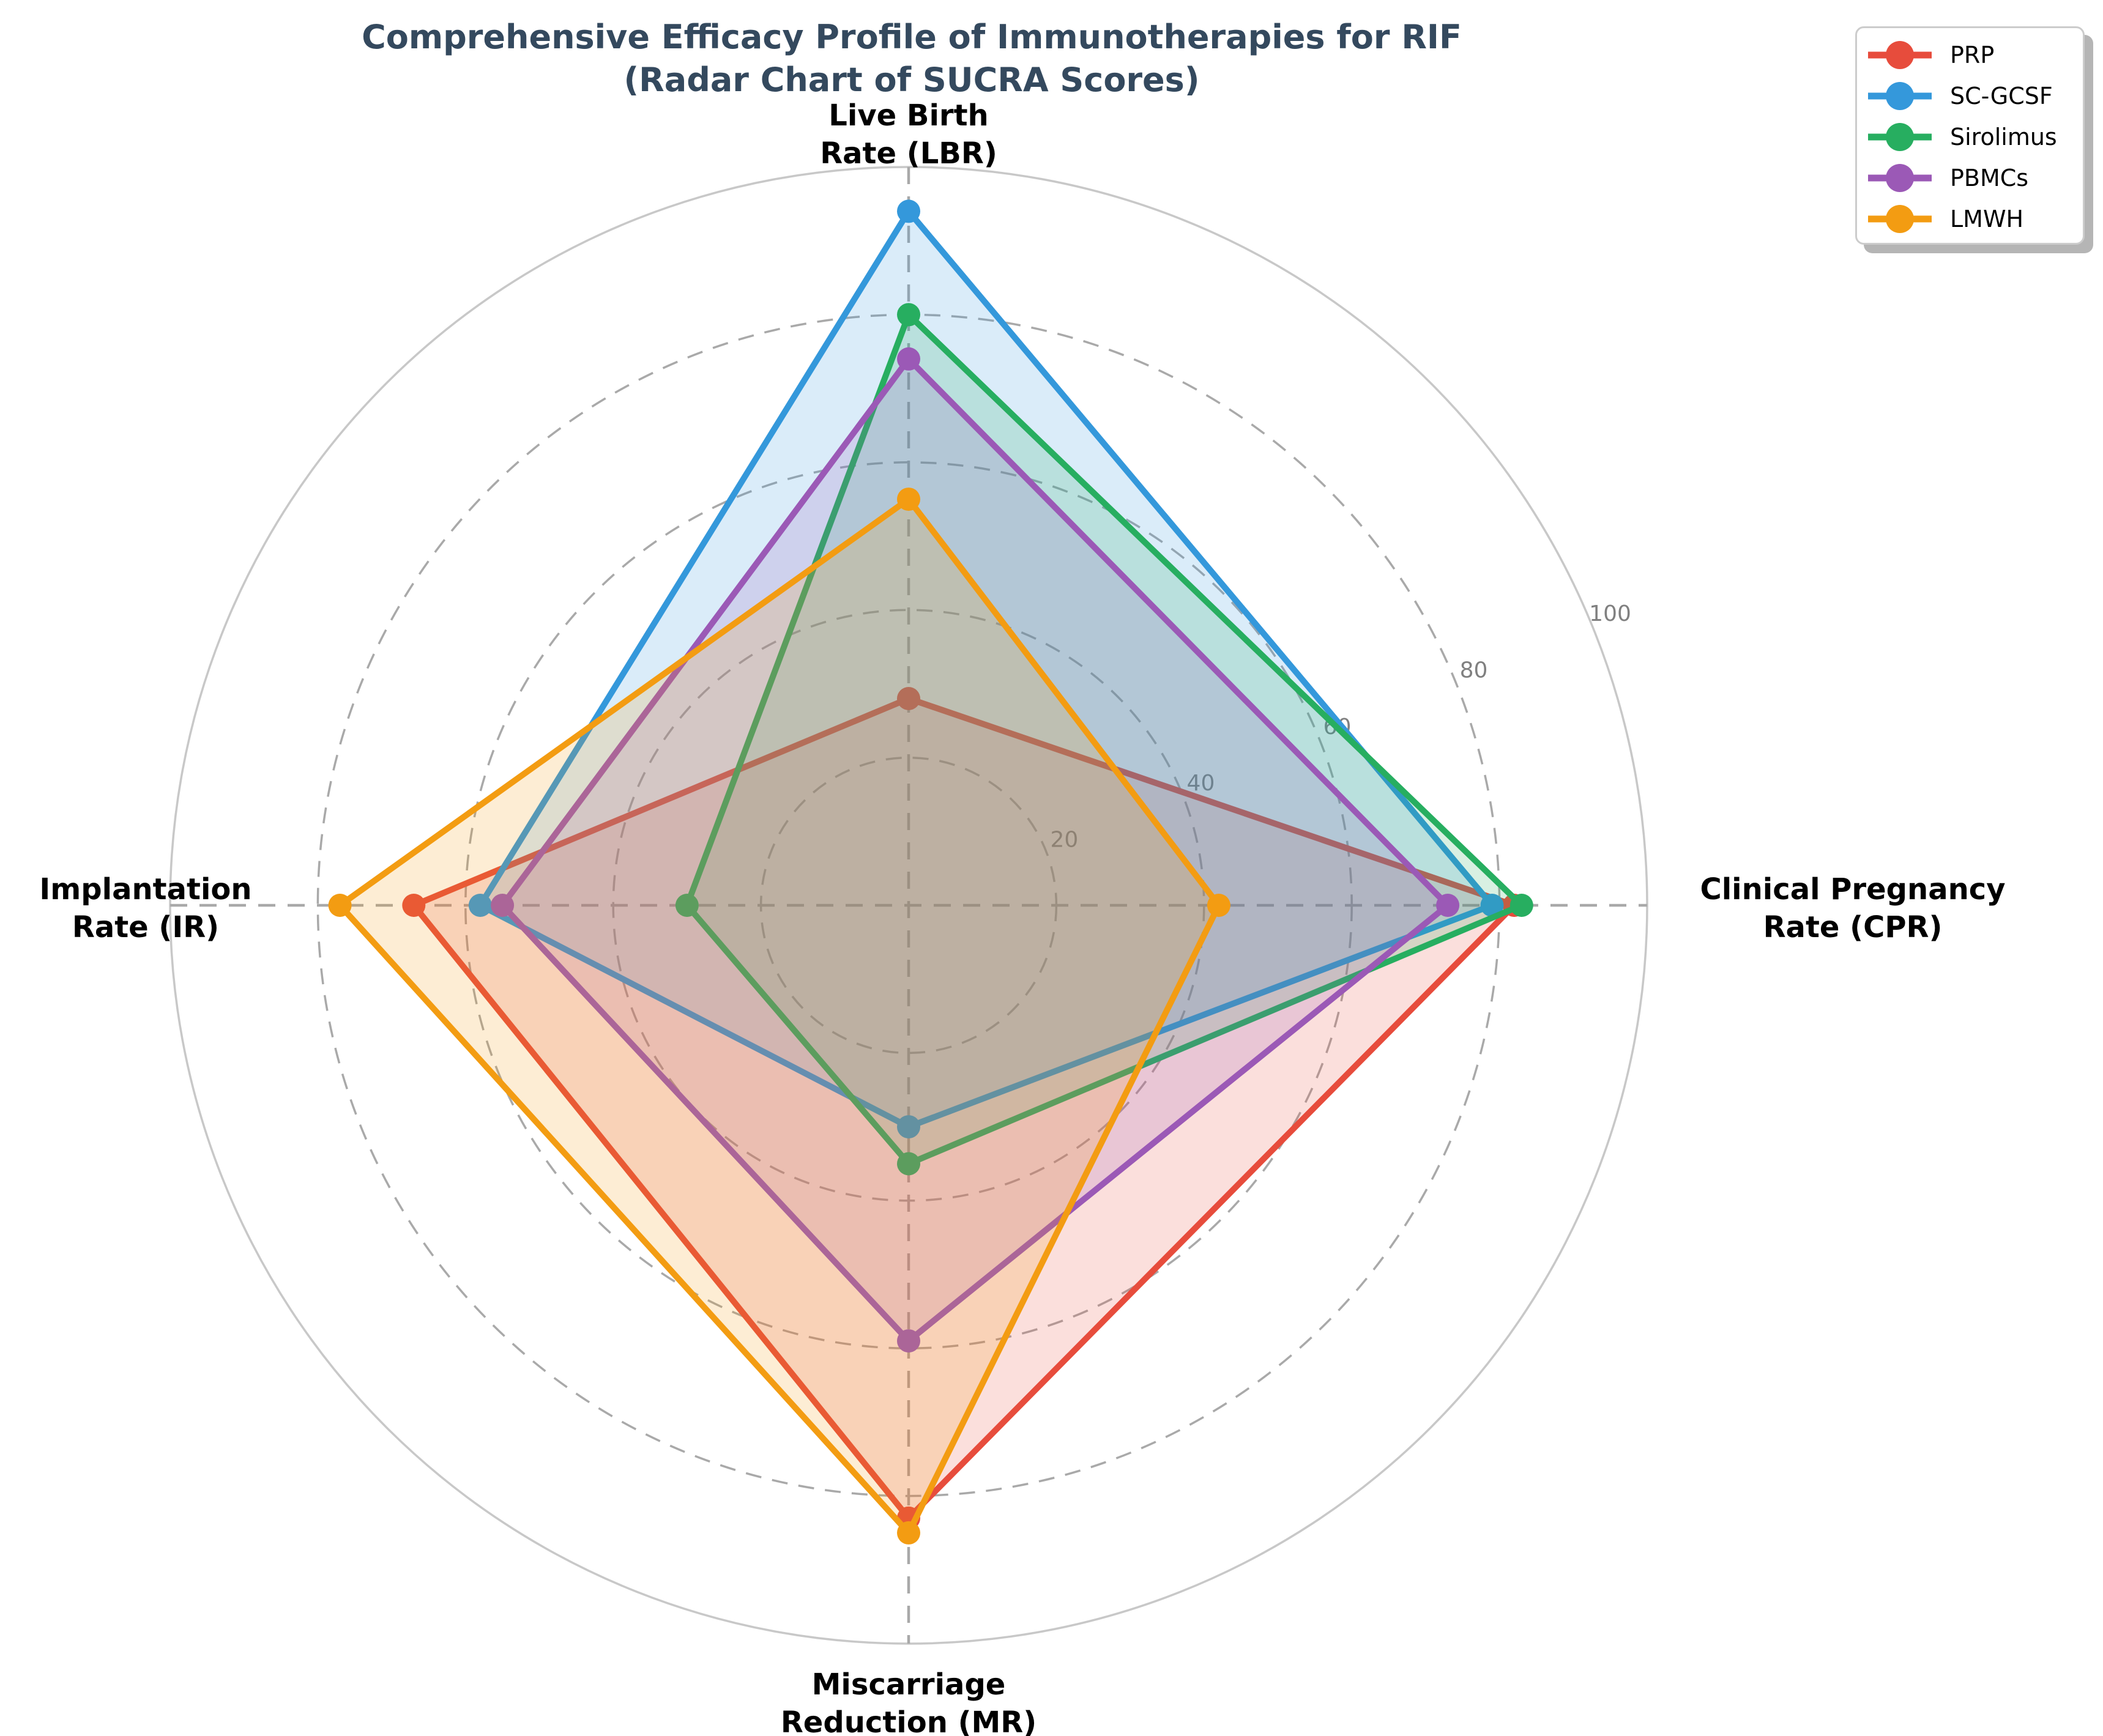  What do you see at coordinates (145, 889) in the screenshot?
I see `axis-label-ir-line1: Implantation` at bounding box center [145, 889].